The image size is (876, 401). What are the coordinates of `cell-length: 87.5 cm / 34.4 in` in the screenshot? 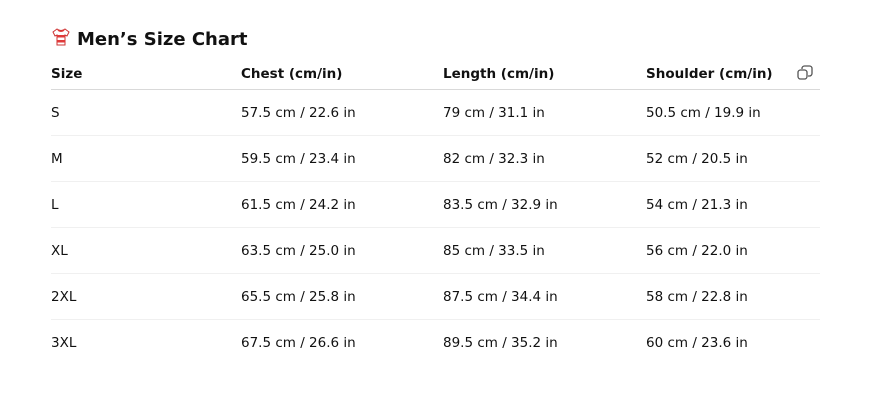 It's located at (500, 296).